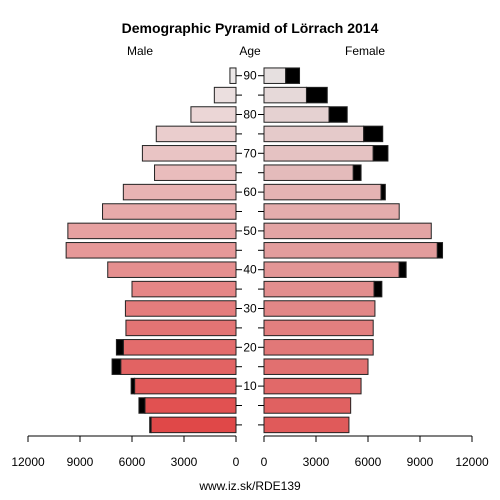  Describe the element at coordinates (250, 76) in the screenshot. I see `age-tick-label: 90` at that location.